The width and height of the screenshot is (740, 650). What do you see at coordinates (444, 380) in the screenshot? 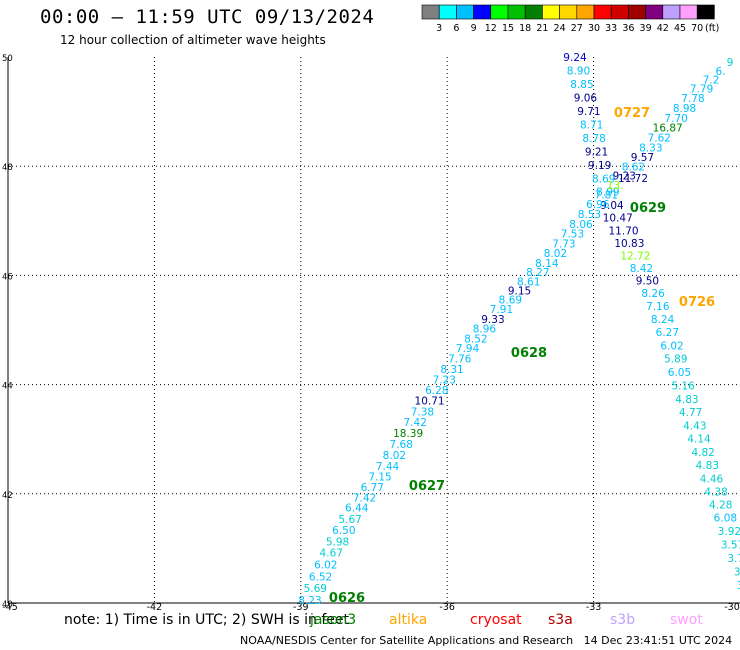
I see `track-b-value: 7.23` at bounding box center [444, 380].